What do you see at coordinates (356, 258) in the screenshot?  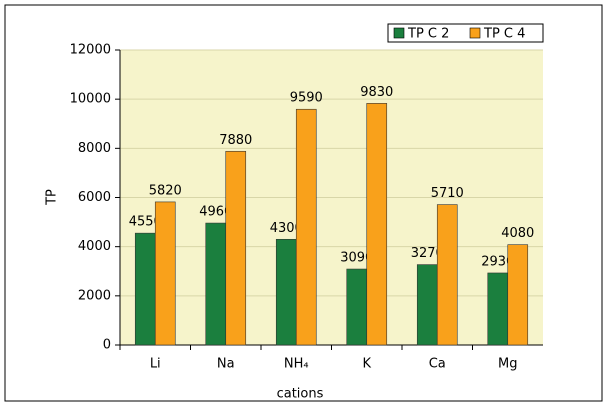 I see `value-label: 3090` at bounding box center [356, 258].